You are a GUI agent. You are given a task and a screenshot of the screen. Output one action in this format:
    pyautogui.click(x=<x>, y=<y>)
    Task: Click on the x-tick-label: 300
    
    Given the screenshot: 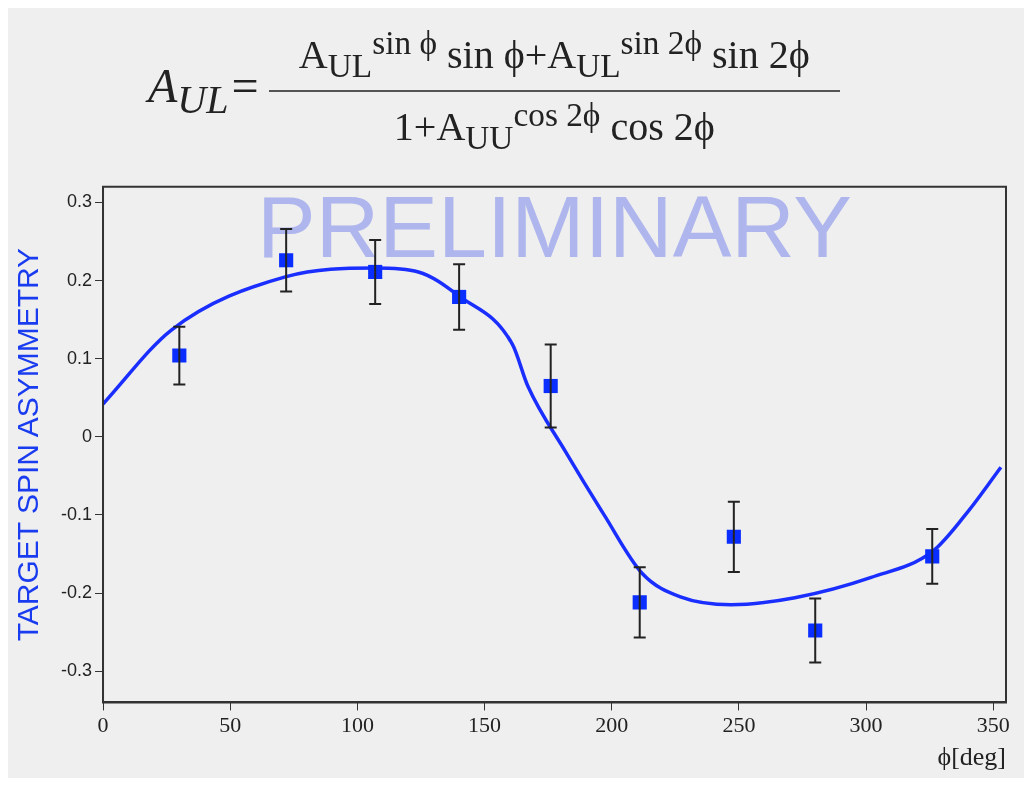 What is the action you would take?
    pyautogui.click(x=866, y=725)
    